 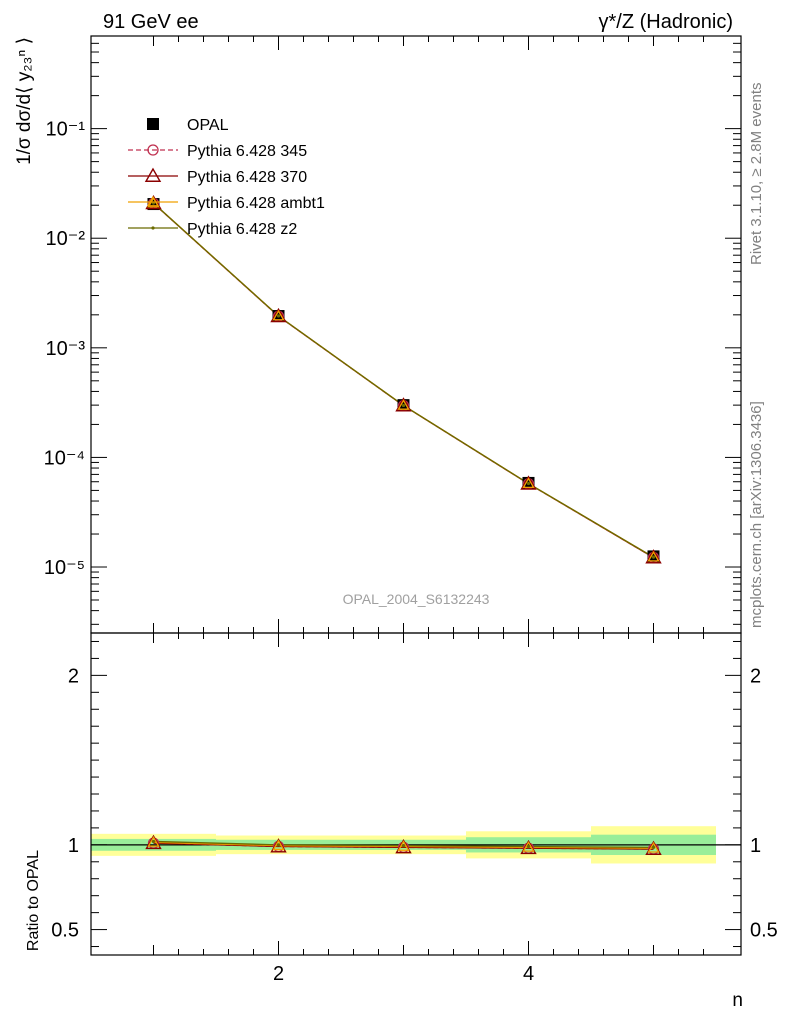 What do you see at coordinates (278, 974) in the screenshot?
I see `x-tick-label: 2` at bounding box center [278, 974].